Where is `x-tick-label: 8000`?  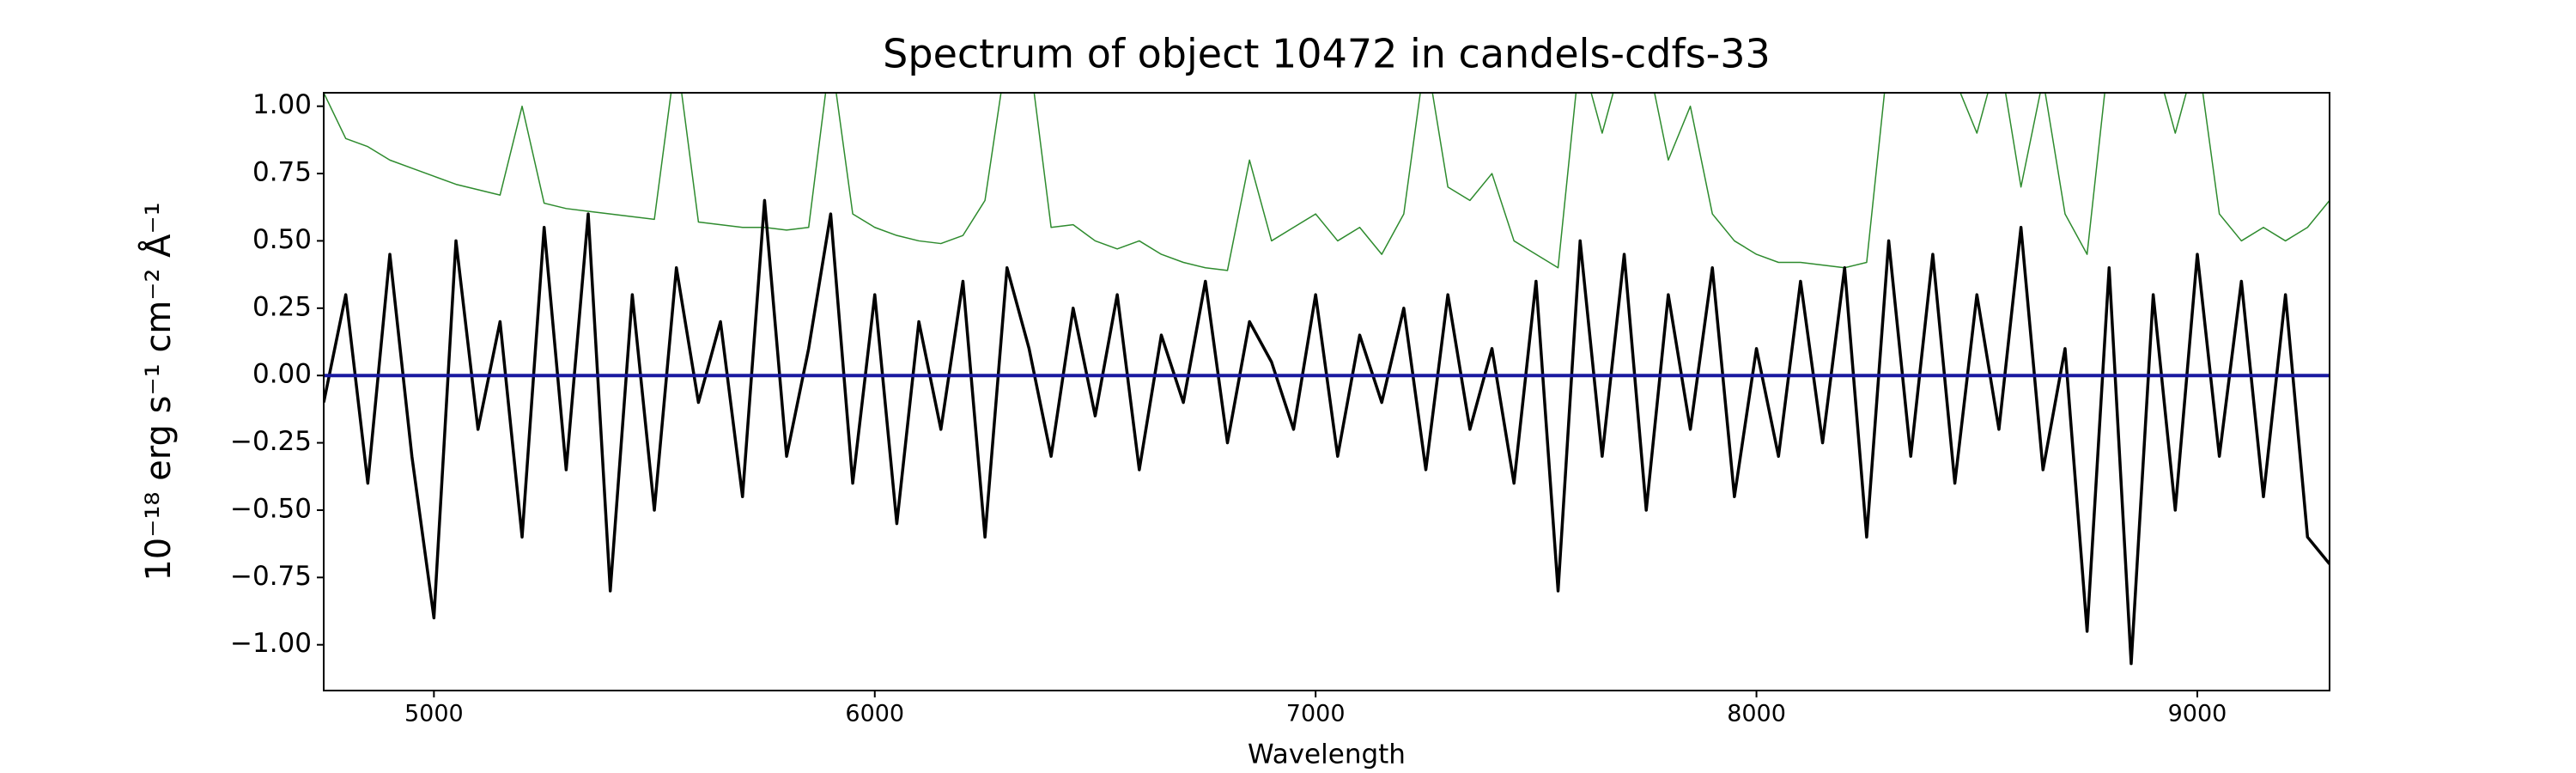 x-tick-label: 8000 is located at coordinates (1756, 714).